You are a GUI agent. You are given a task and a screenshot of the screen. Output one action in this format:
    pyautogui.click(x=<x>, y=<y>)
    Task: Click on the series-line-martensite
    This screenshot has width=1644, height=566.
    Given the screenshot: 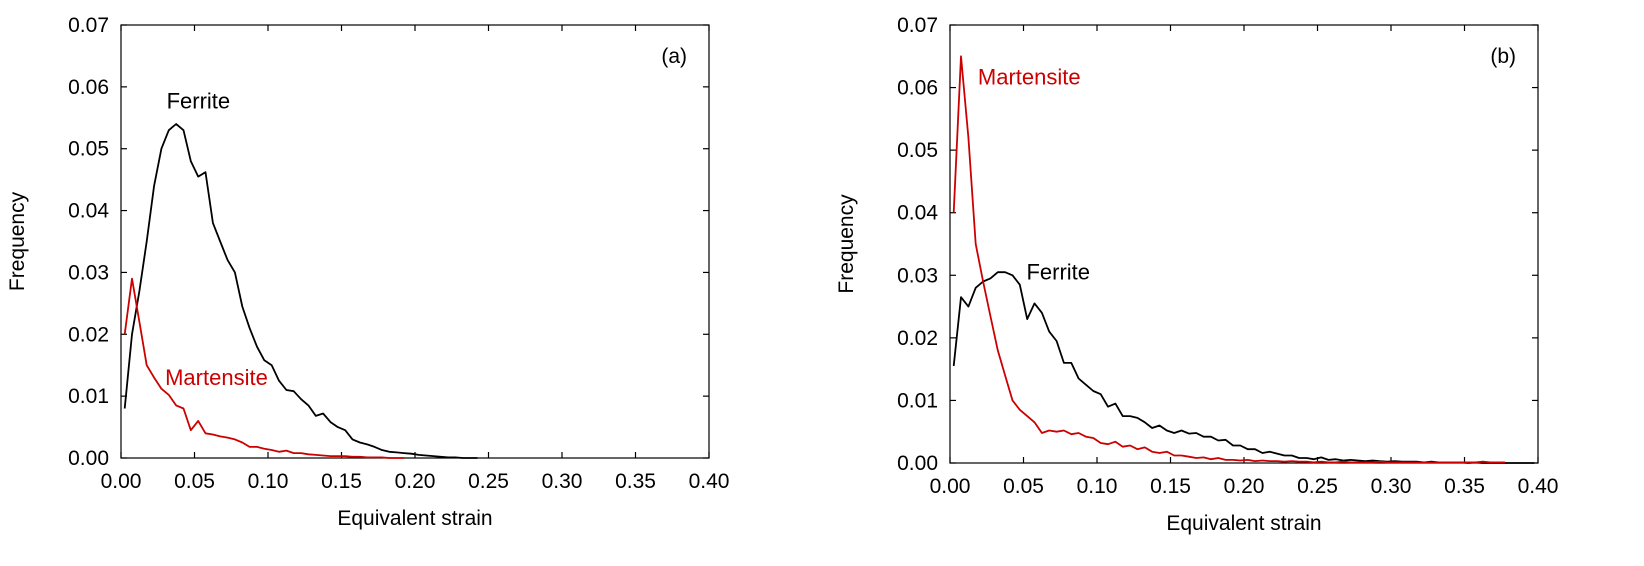 What is the action you would take?
    pyautogui.click(x=263, y=368)
    